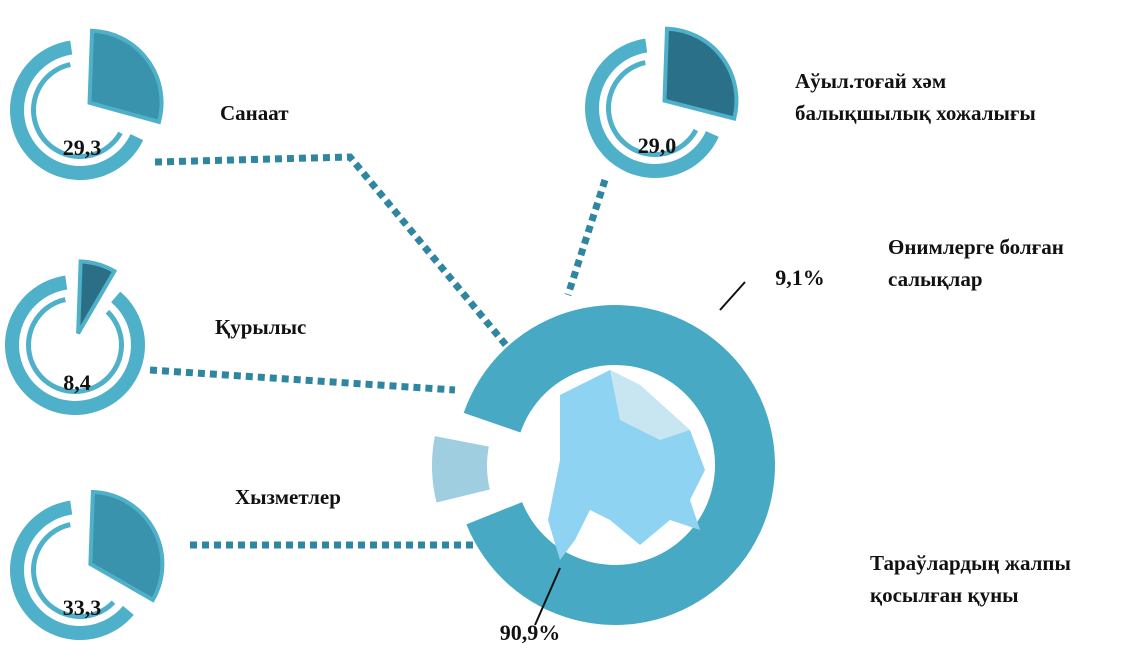  What do you see at coordinates (530, 632) in the screenshot?
I see `value-label: 90,9%` at bounding box center [530, 632].